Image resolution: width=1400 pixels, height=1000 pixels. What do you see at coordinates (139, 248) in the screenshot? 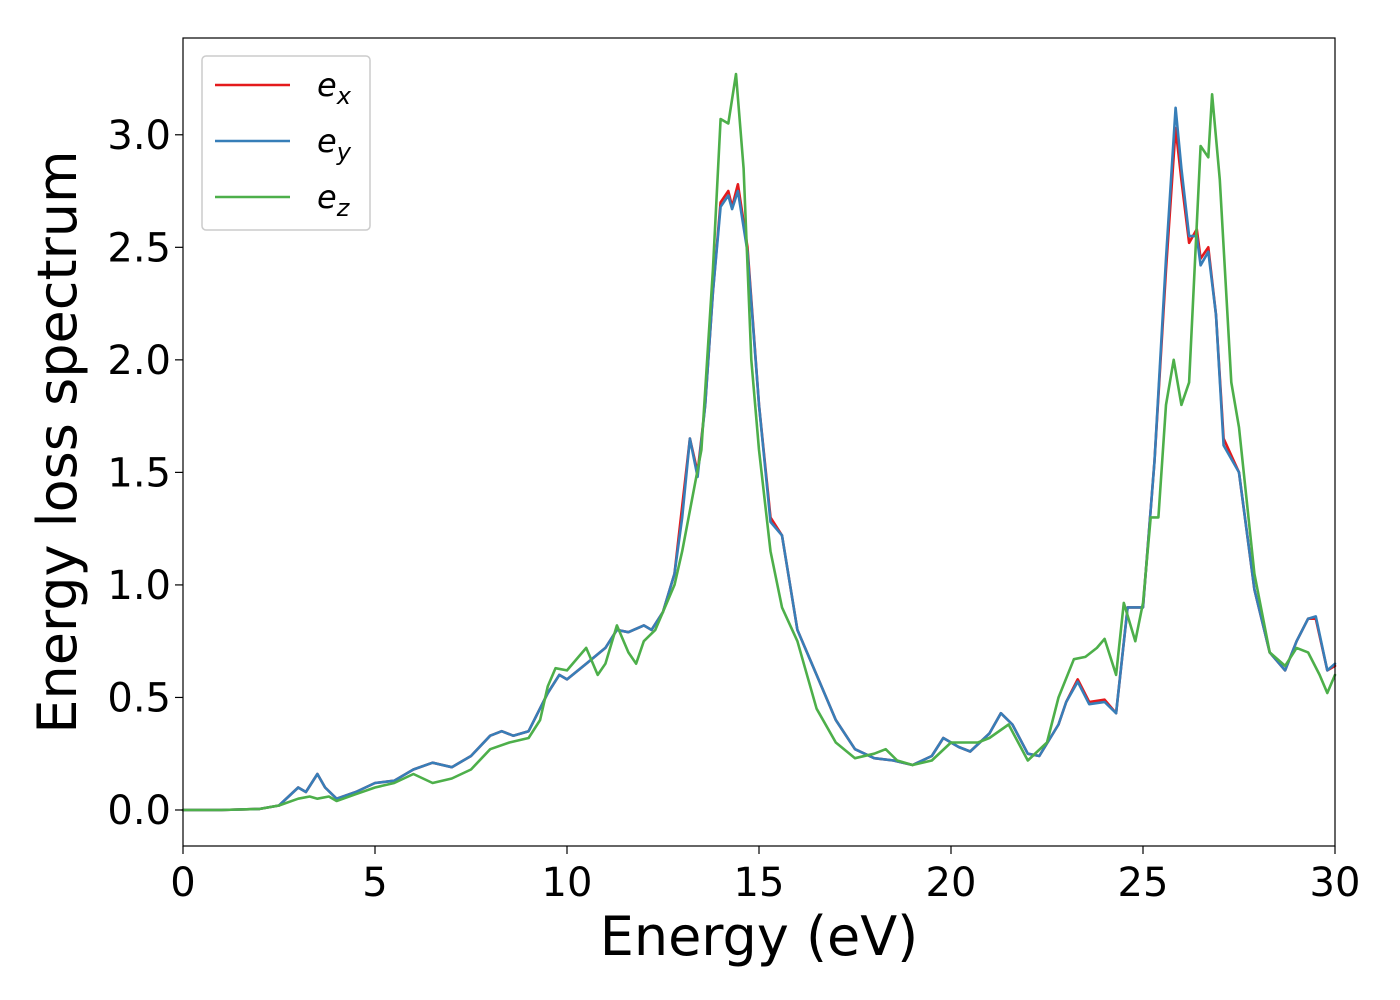
I see `y-tick-label: 2.5` at bounding box center [139, 248].